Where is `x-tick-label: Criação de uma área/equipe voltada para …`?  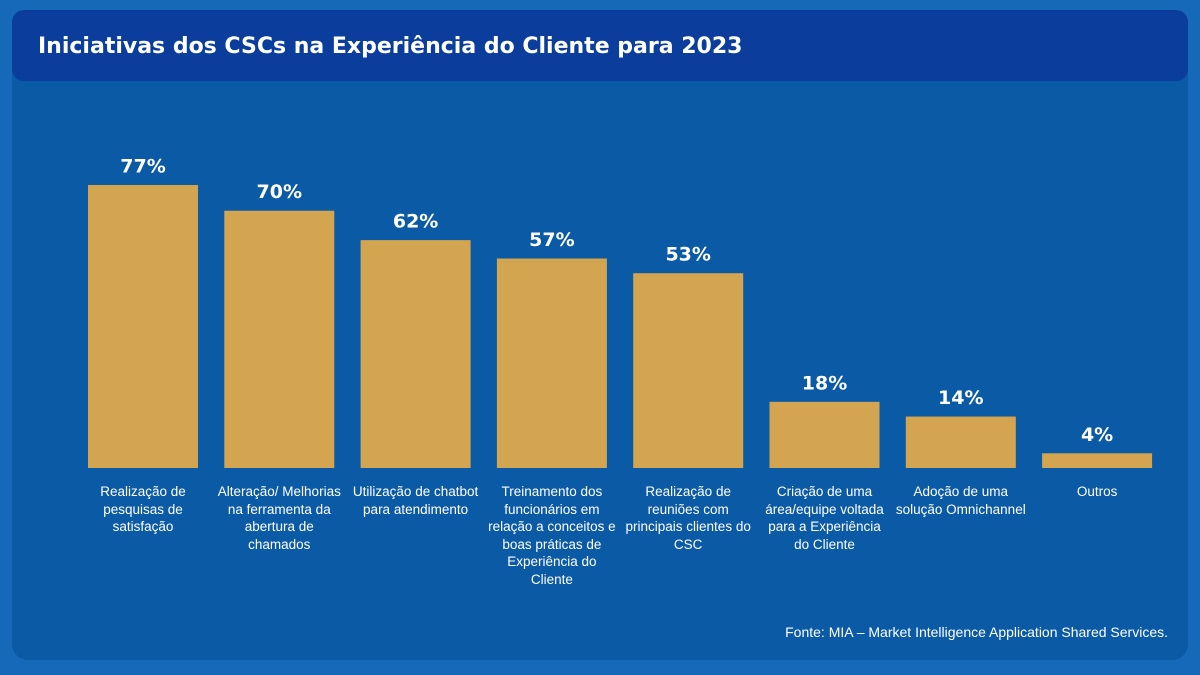 x-tick-label: Criação de uma área/equipe voltada para … is located at coordinates (824, 518).